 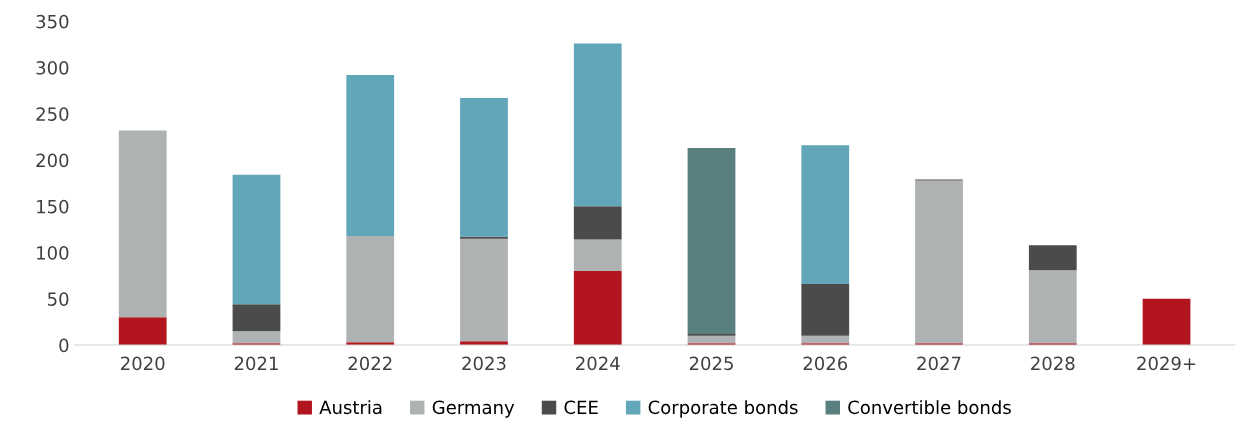 What do you see at coordinates (64, 345) in the screenshot?
I see `y-tick-label: 0` at bounding box center [64, 345].